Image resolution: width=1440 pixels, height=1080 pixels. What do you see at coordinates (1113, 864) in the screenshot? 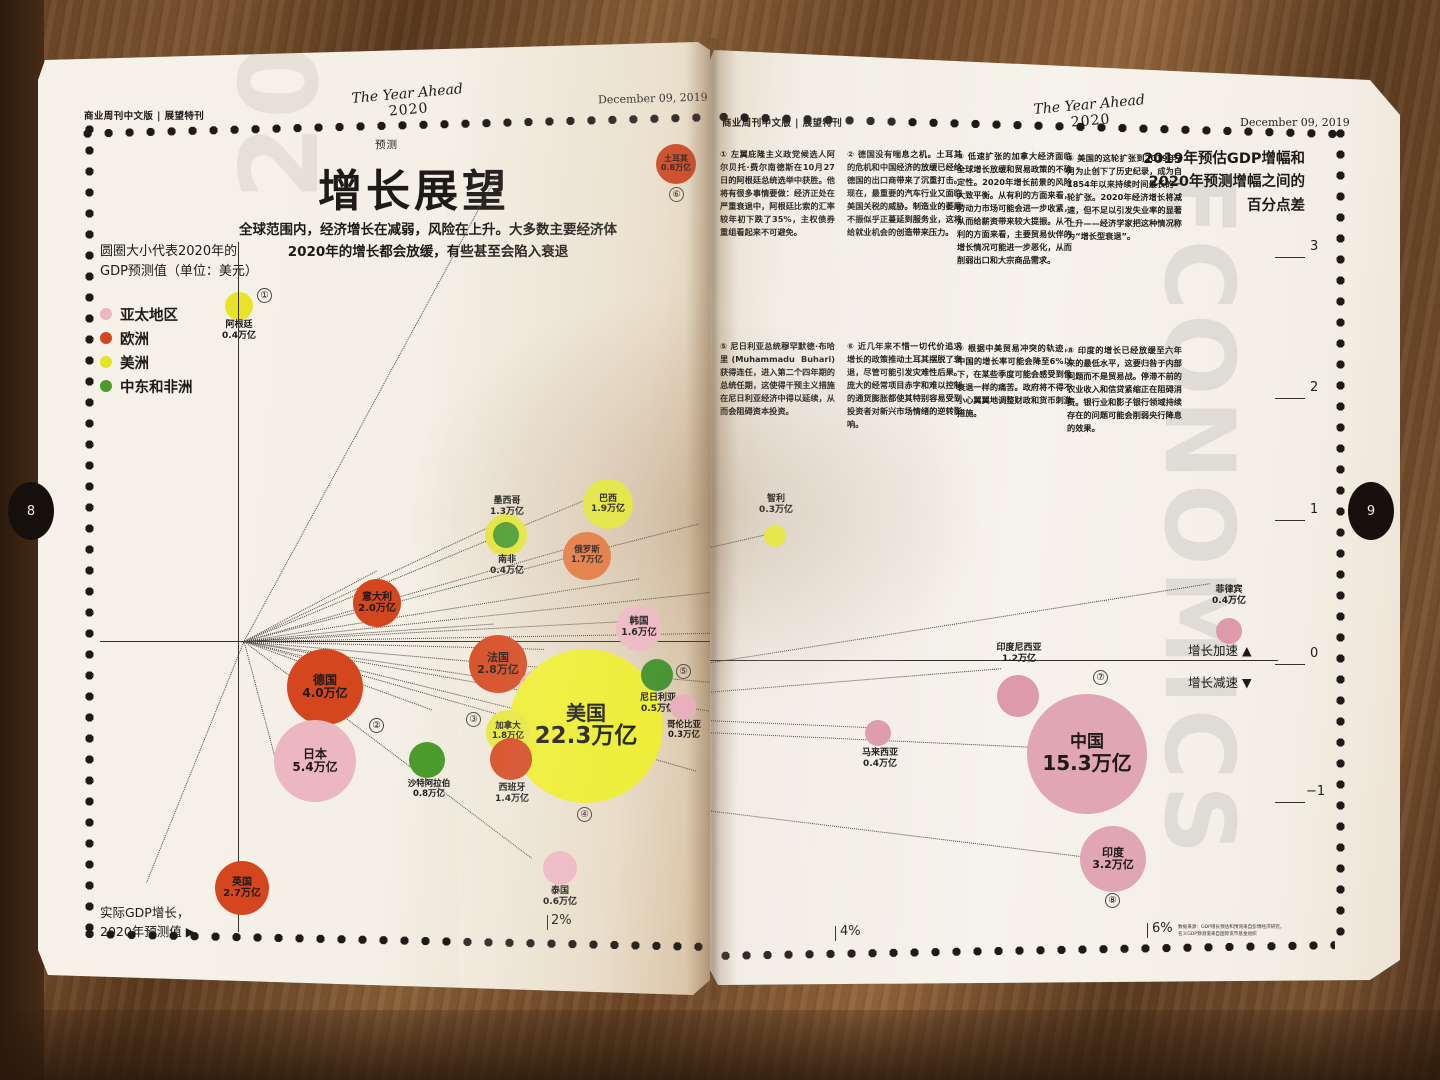
I see `bubble-value-india: 3.2万亿` at bounding box center [1113, 864].